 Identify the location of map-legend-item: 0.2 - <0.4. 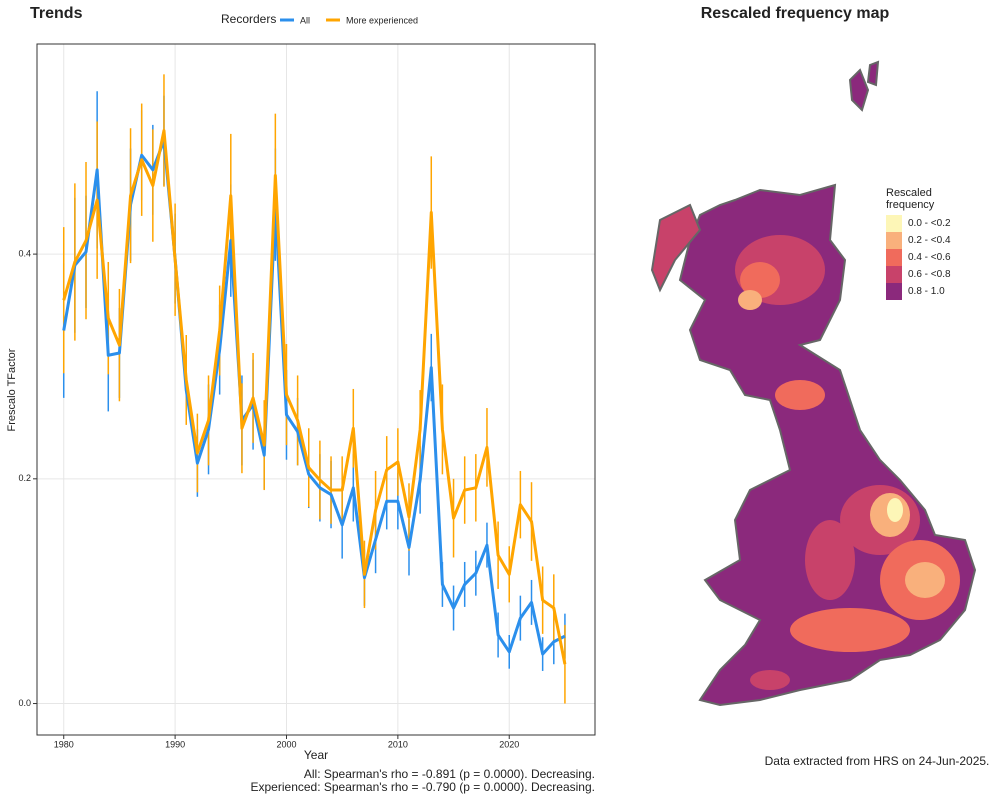
(918, 240).